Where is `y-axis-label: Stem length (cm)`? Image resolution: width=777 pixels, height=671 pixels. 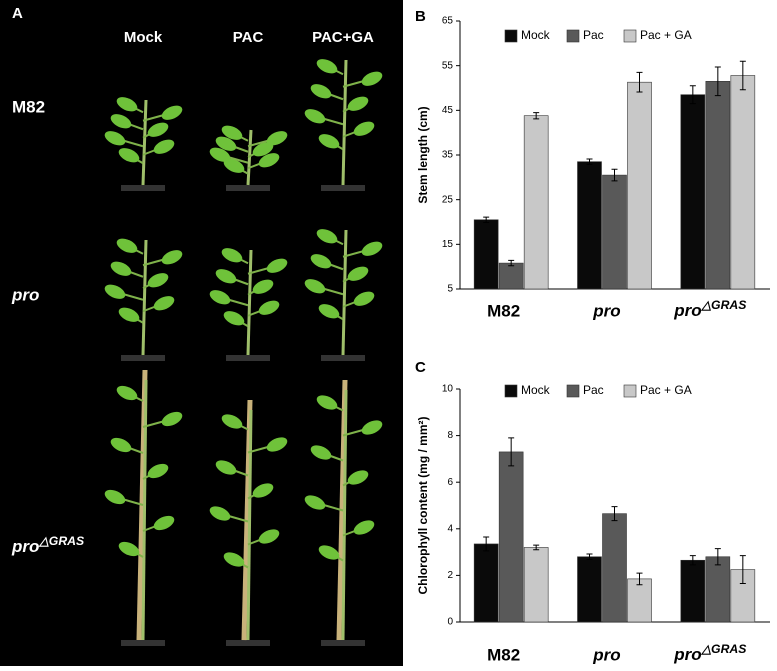 y-axis-label: Stem length (cm) is located at coordinates (423, 154).